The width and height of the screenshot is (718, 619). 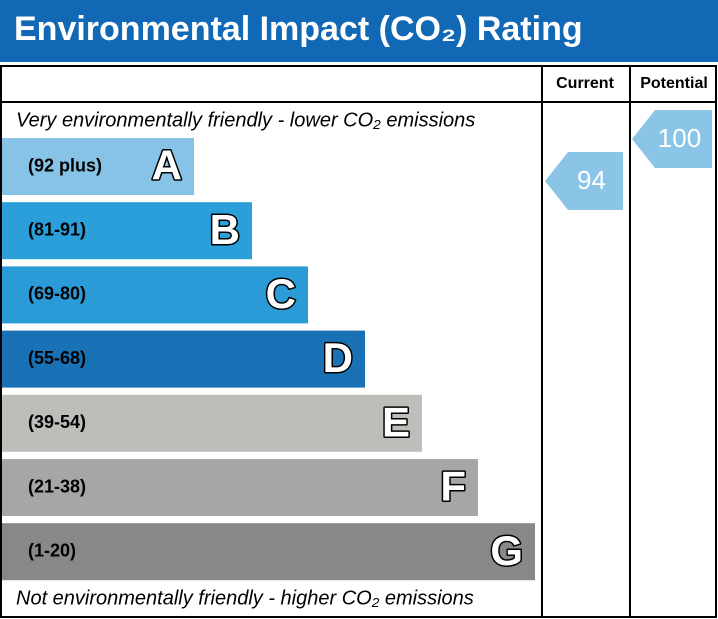 I want to click on column-header: Potential, so click(x=674, y=83).